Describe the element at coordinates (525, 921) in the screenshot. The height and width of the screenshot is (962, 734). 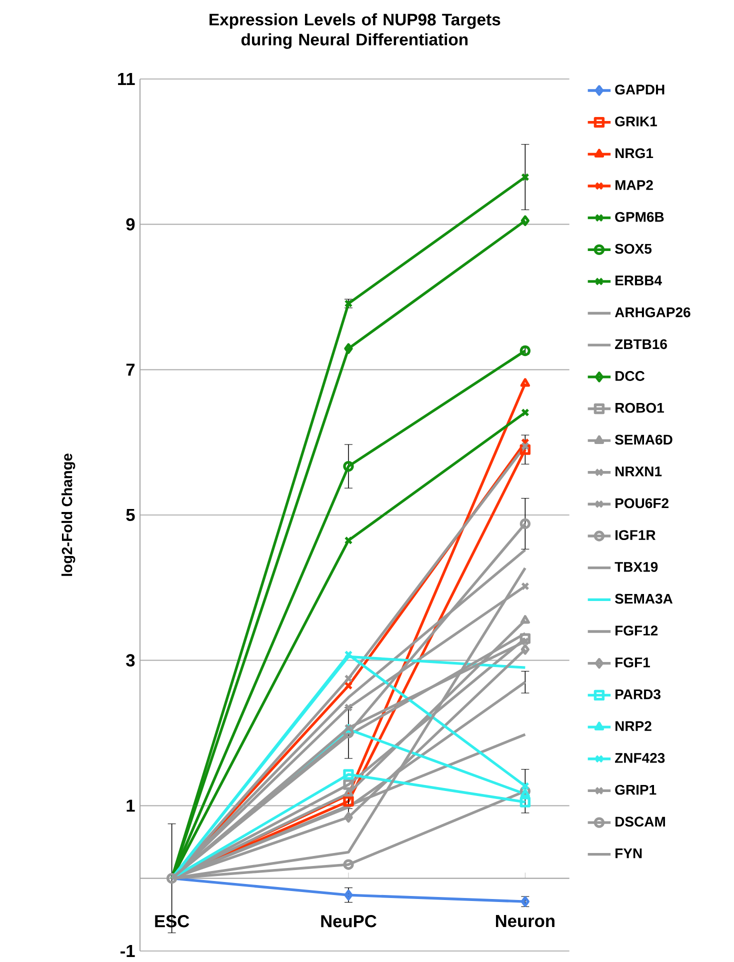
I see `x-tick-label: Neuron` at that location.